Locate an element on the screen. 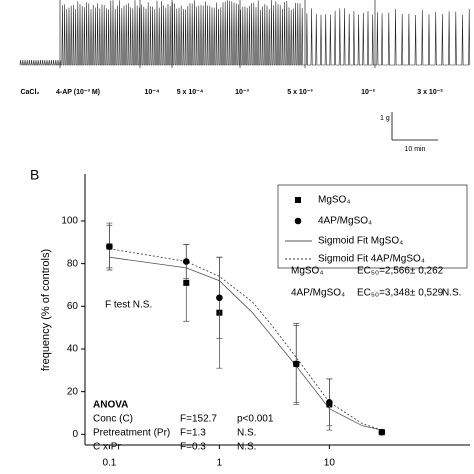 This screenshot has width=474, height=474. x-tick-label: 10 is located at coordinates (330, 463).